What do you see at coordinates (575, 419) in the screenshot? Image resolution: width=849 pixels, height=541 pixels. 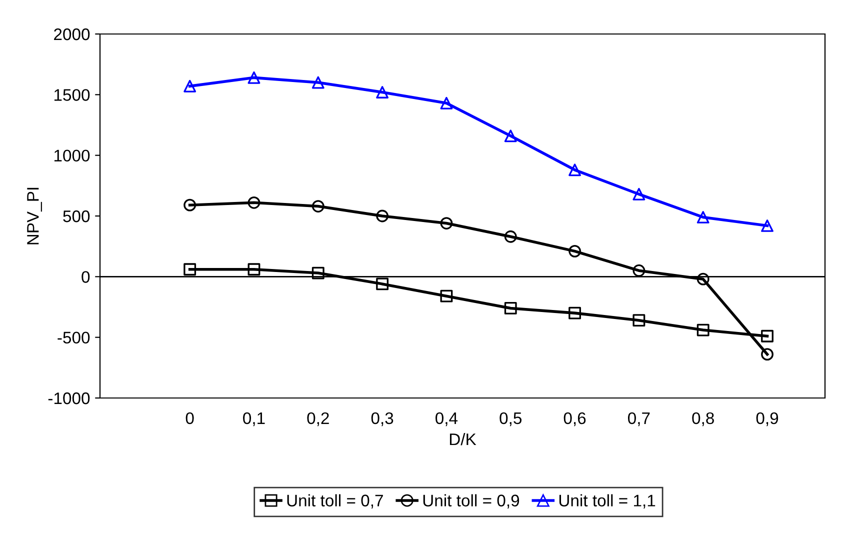 I see `x-tick-label: 0,6` at bounding box center [575, 419].